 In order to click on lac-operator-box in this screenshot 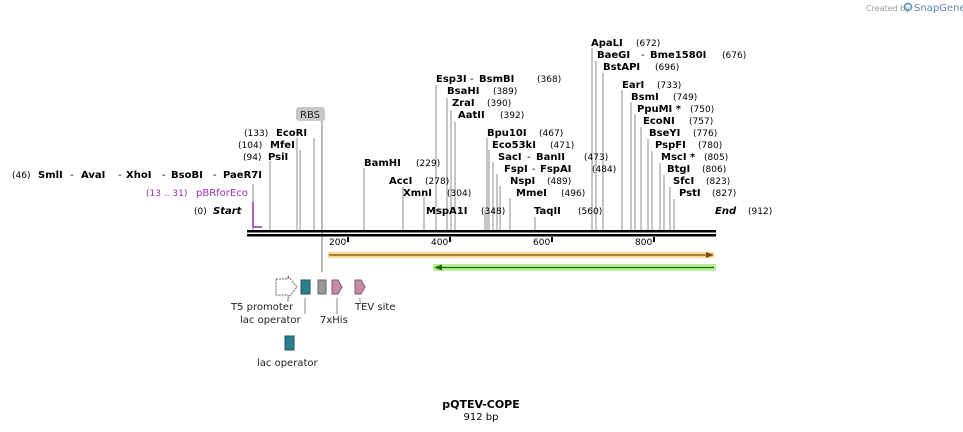, I will do `click(305, 287)`.